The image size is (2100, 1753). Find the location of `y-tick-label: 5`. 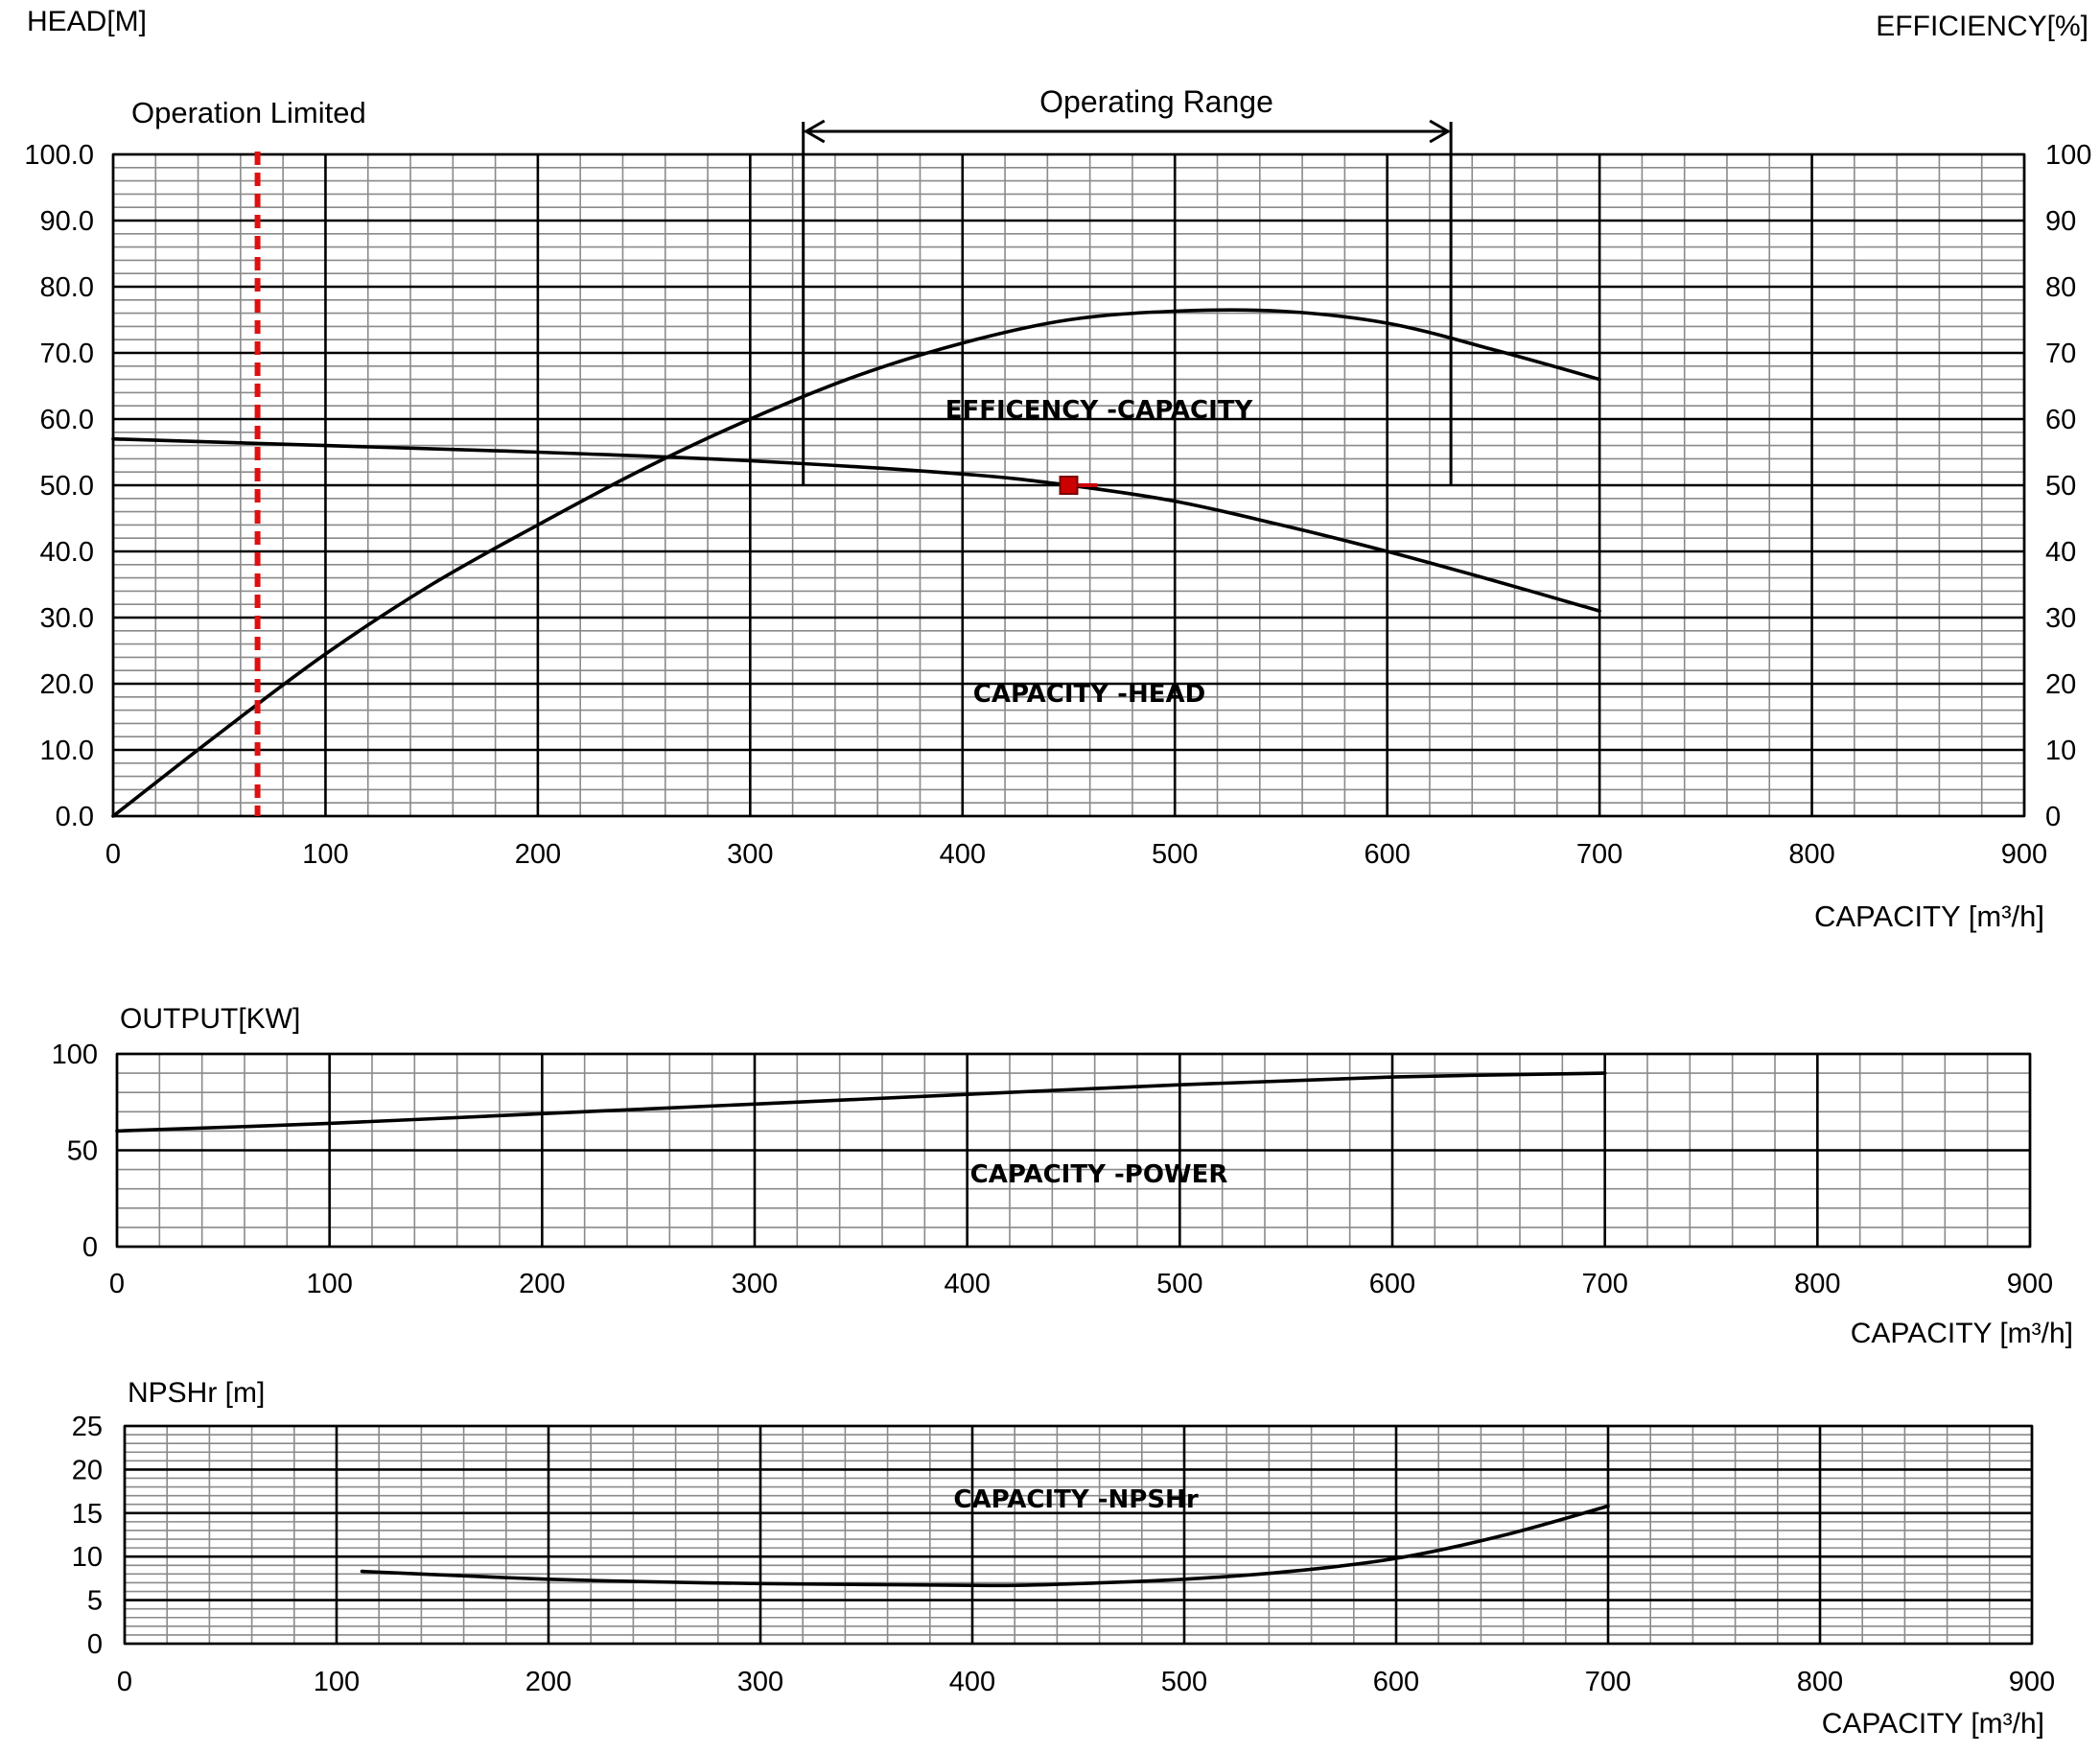

y-tick-label: 5 is located at coordinates (95, 1601).